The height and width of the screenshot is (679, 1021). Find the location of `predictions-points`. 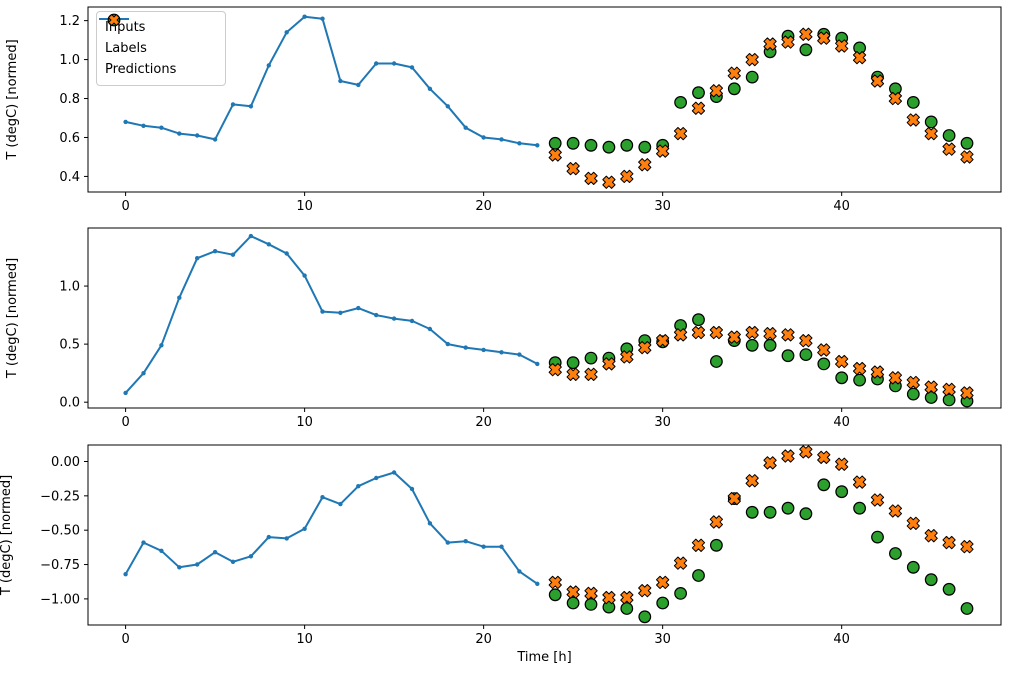

predictions-points is located at coordinates (761, 108).